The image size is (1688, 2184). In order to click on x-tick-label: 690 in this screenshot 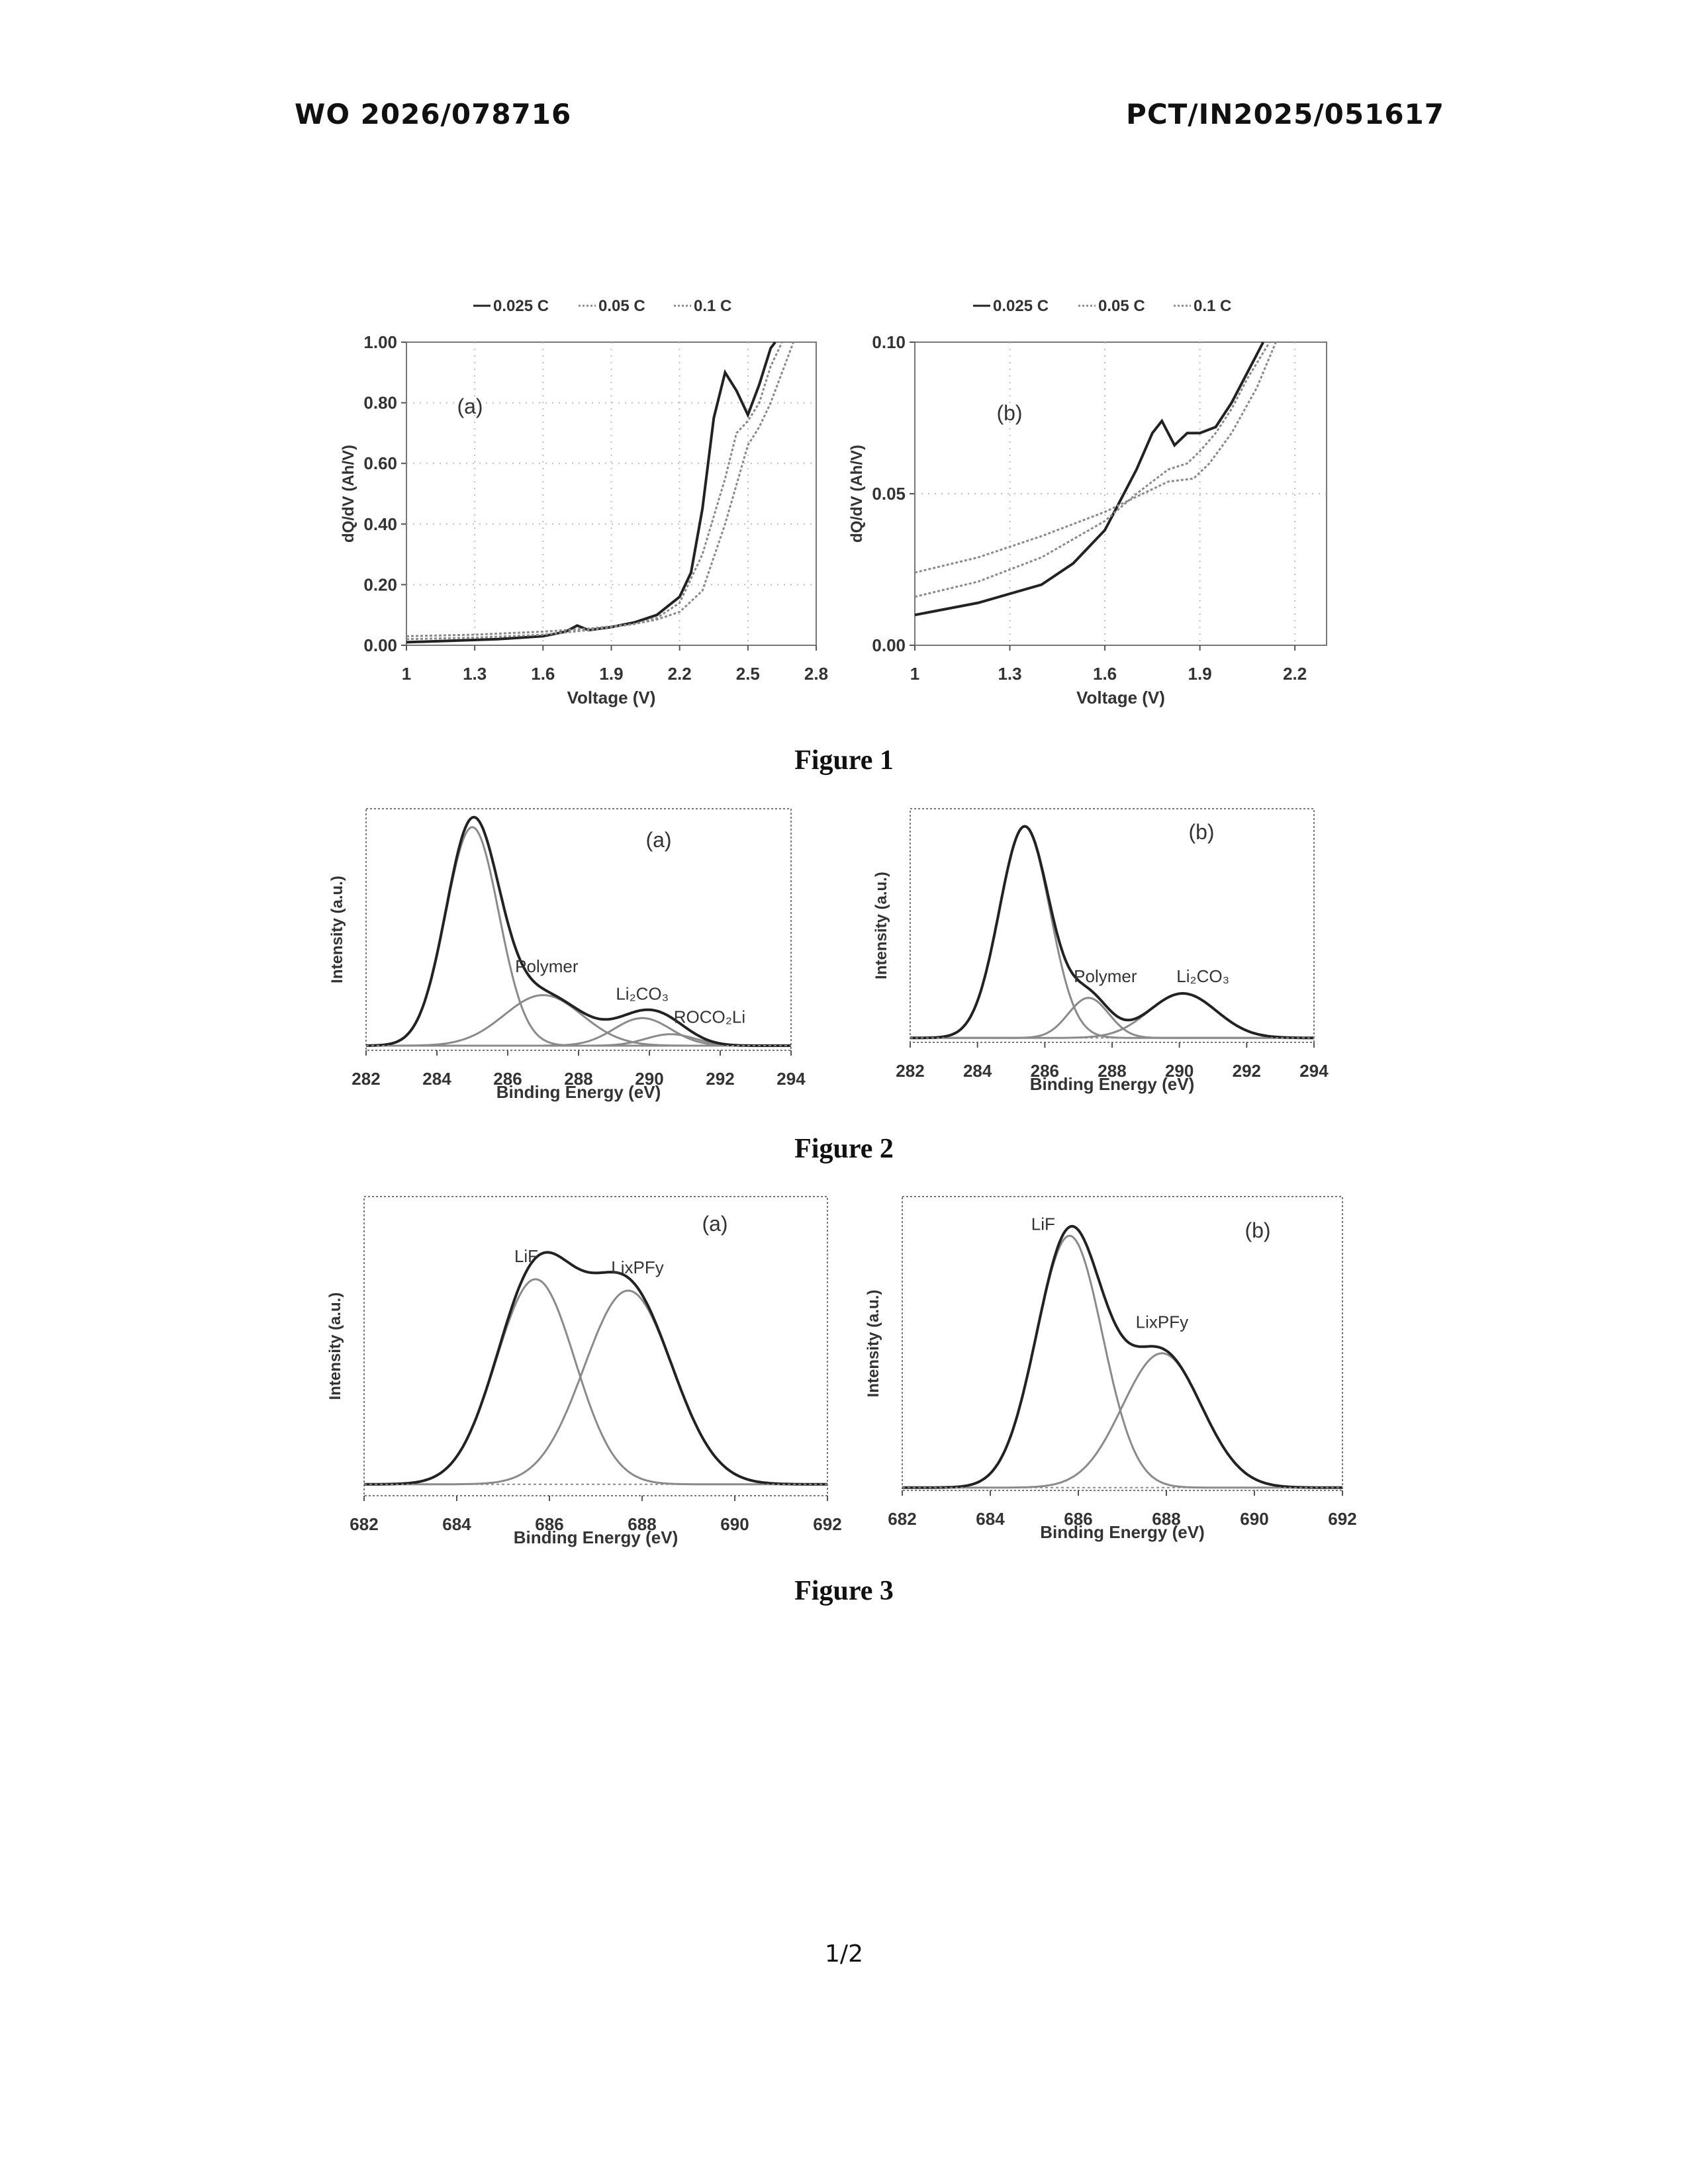, I will do `click(1254, 1519)`.